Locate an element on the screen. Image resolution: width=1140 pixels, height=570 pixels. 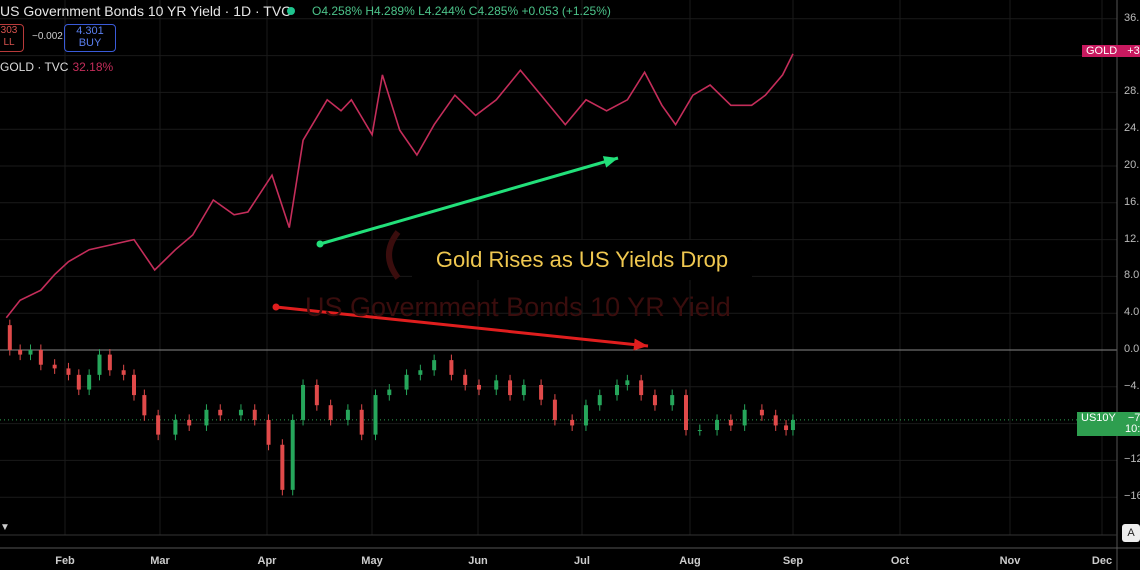
time-axis-label: Jun is located at coordinates (478, 561).